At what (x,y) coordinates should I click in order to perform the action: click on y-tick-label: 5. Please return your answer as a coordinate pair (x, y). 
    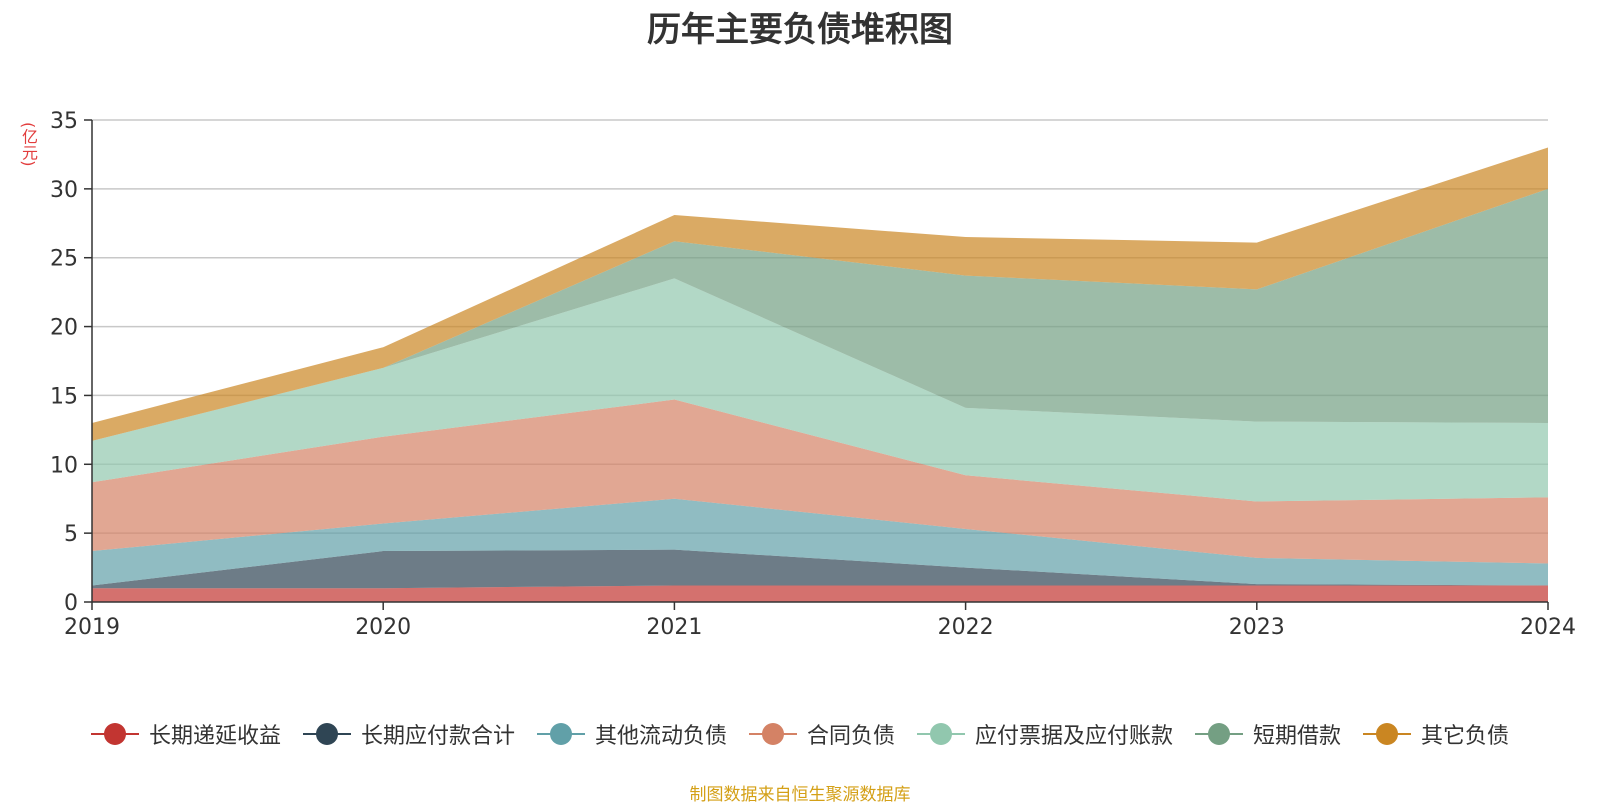
    Looking at the image, I should click on (71, 534).